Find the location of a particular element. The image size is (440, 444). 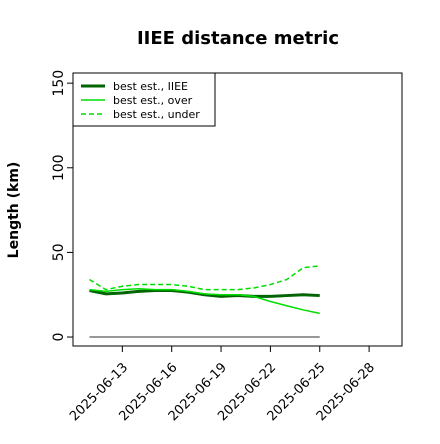

legend-label: best est., over is located at coordinates (153, 100).